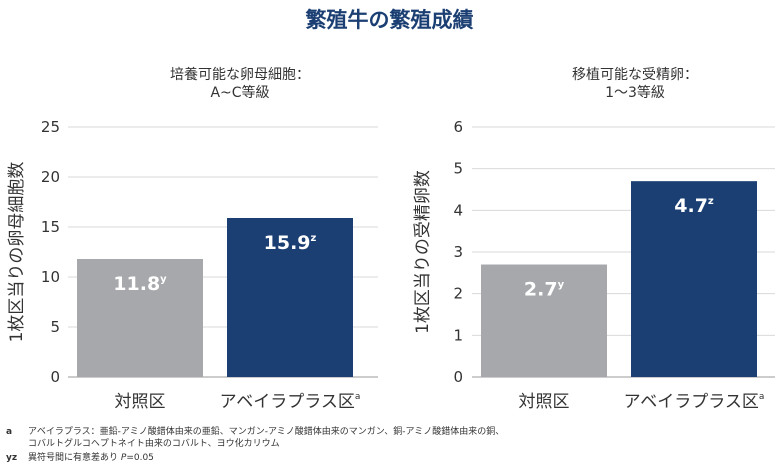  I want to click on left-chart-category-label: アベイラプラス区a, so click(290, 402).